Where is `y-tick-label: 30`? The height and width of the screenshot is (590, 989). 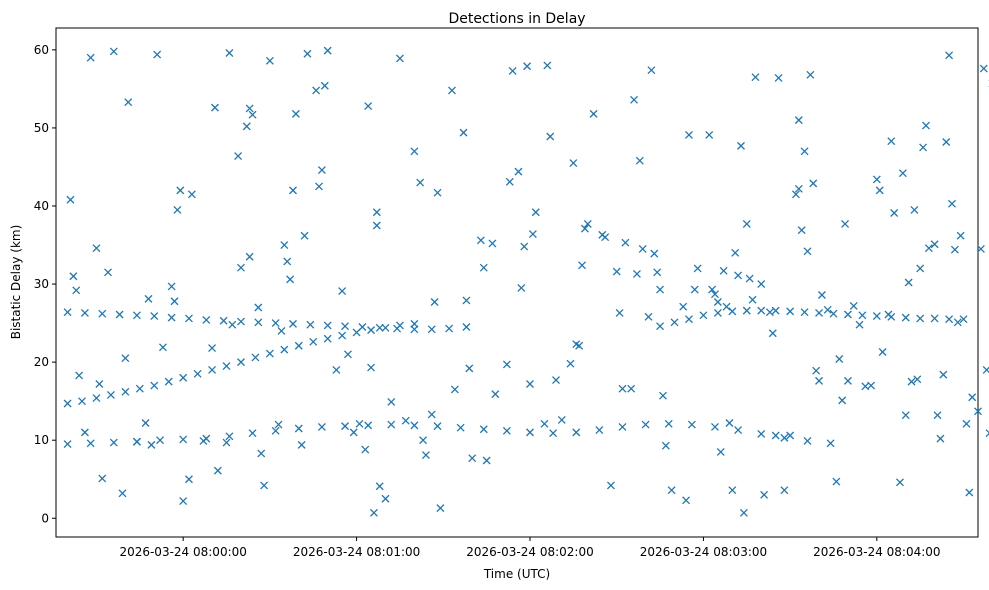
y-tick-label: 30 is located at coordinates (41, 284).